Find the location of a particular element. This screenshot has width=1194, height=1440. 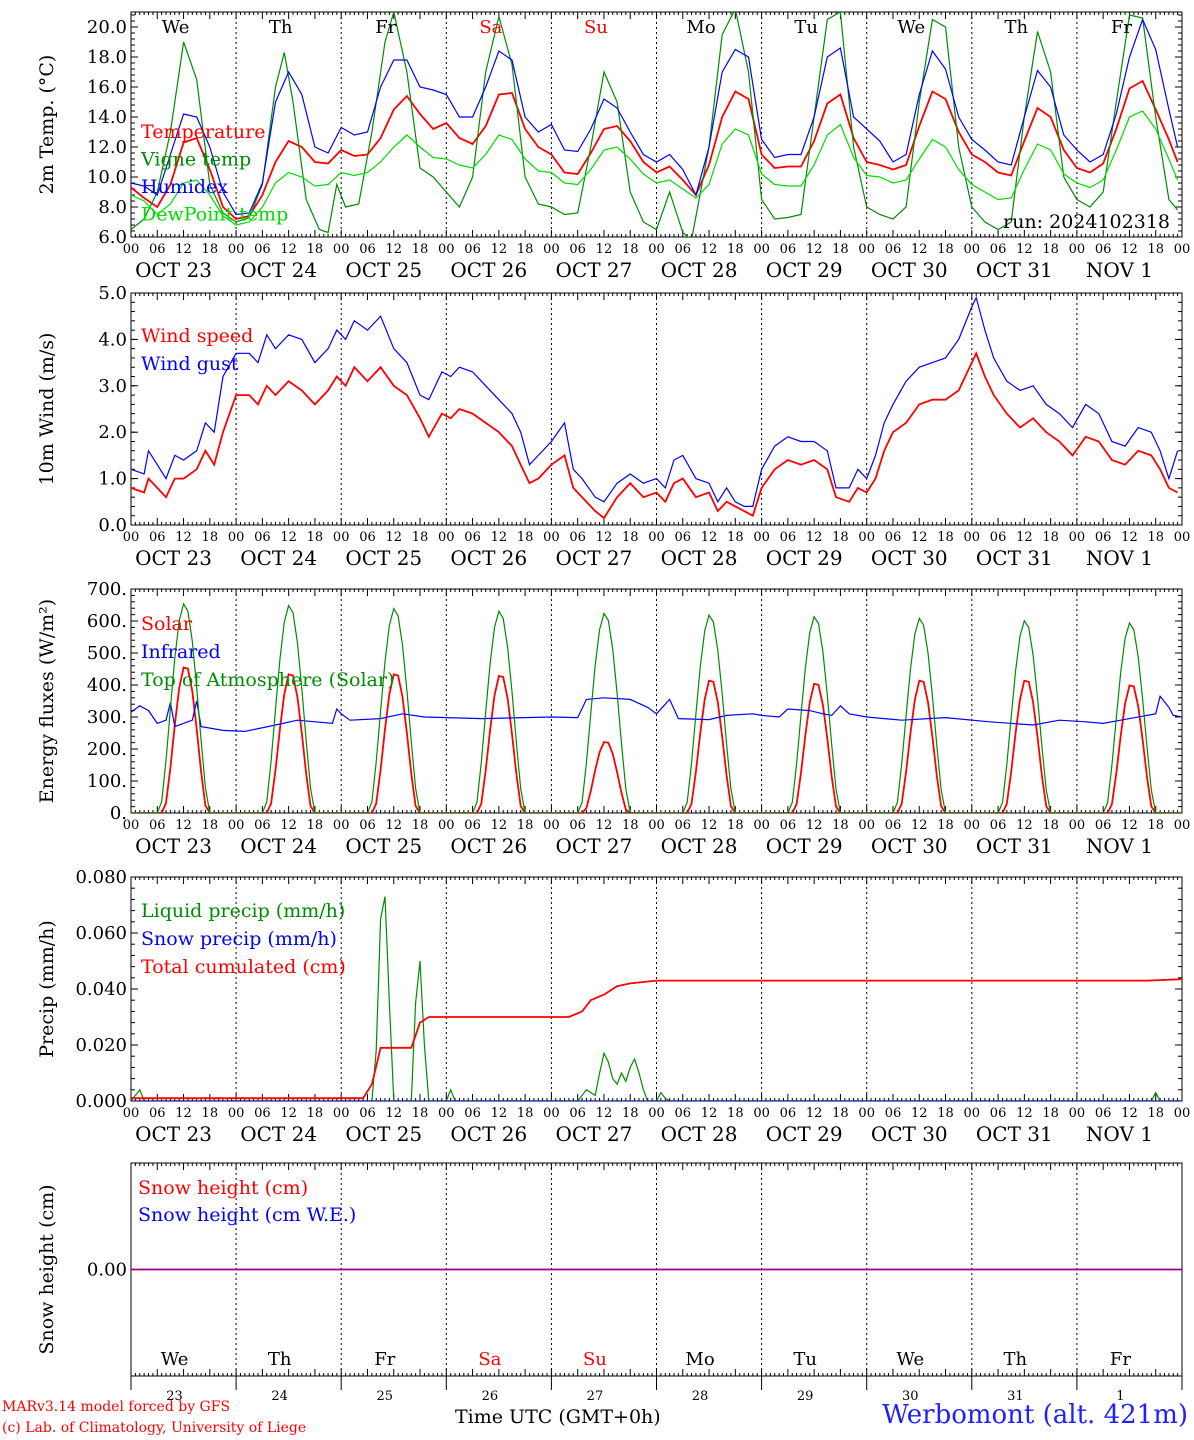

snow-day-number: 23 is located at coordinates (174, 1396).